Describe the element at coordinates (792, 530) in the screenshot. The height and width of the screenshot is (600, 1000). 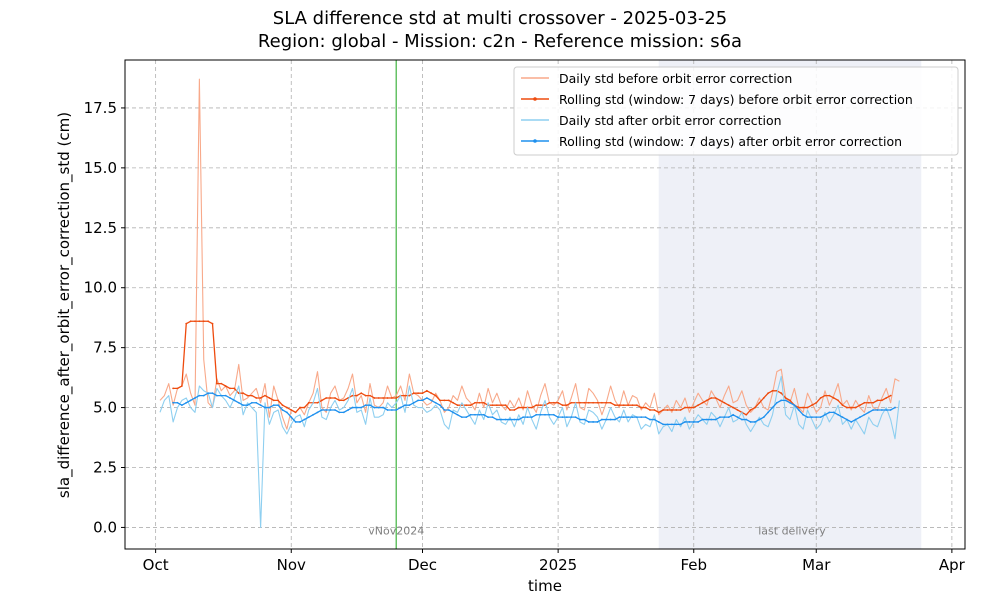
I see `shaded-region-label: last delivery` at that location.